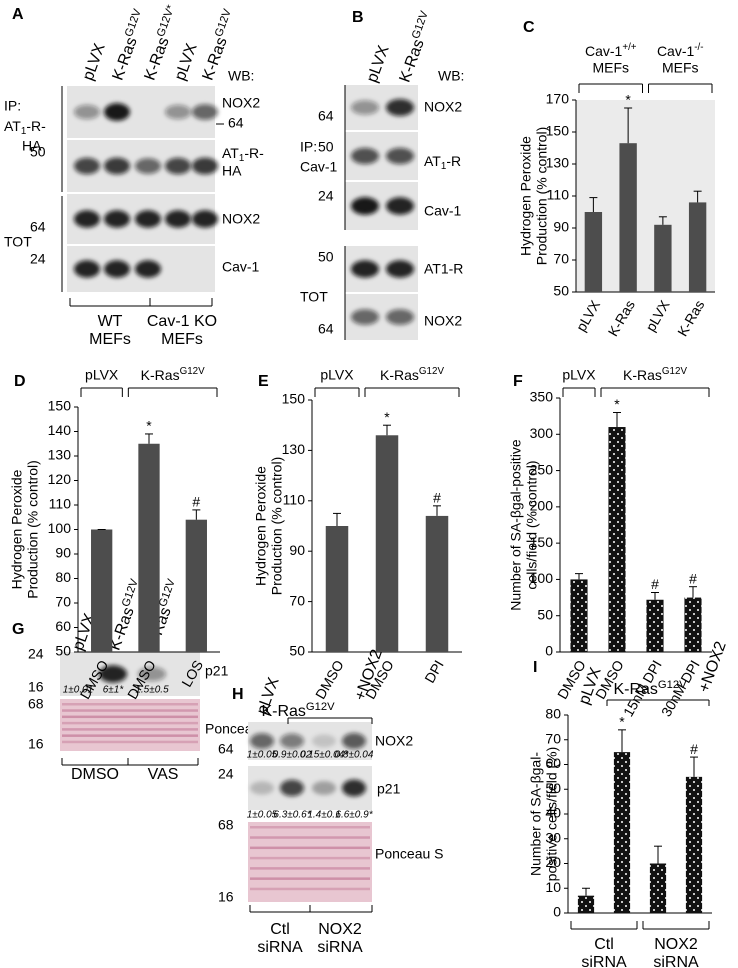 The height and width of the screenshot is (968, 738). Describe the element at coordinates (629, 47) in the screenshot. I see `text-part: +/+` at that location.